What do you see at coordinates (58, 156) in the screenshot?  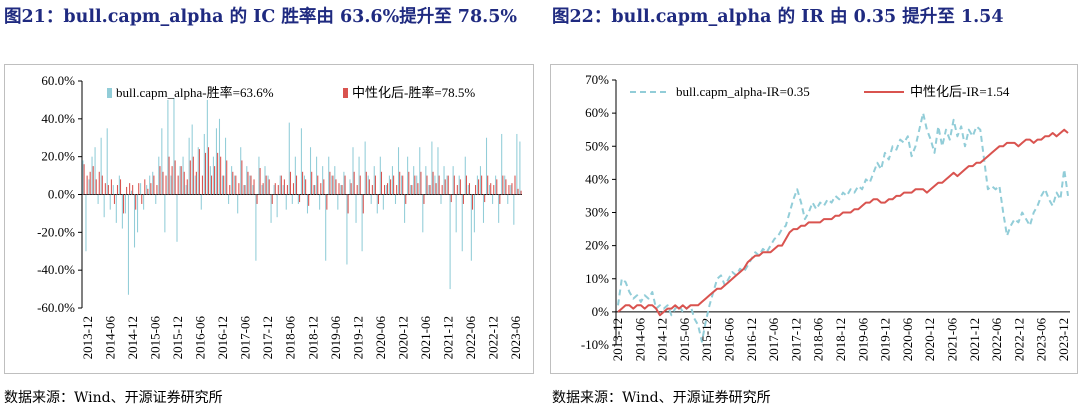 I see `y-tick-label: 20.0%` at bounding box center [58, 156].